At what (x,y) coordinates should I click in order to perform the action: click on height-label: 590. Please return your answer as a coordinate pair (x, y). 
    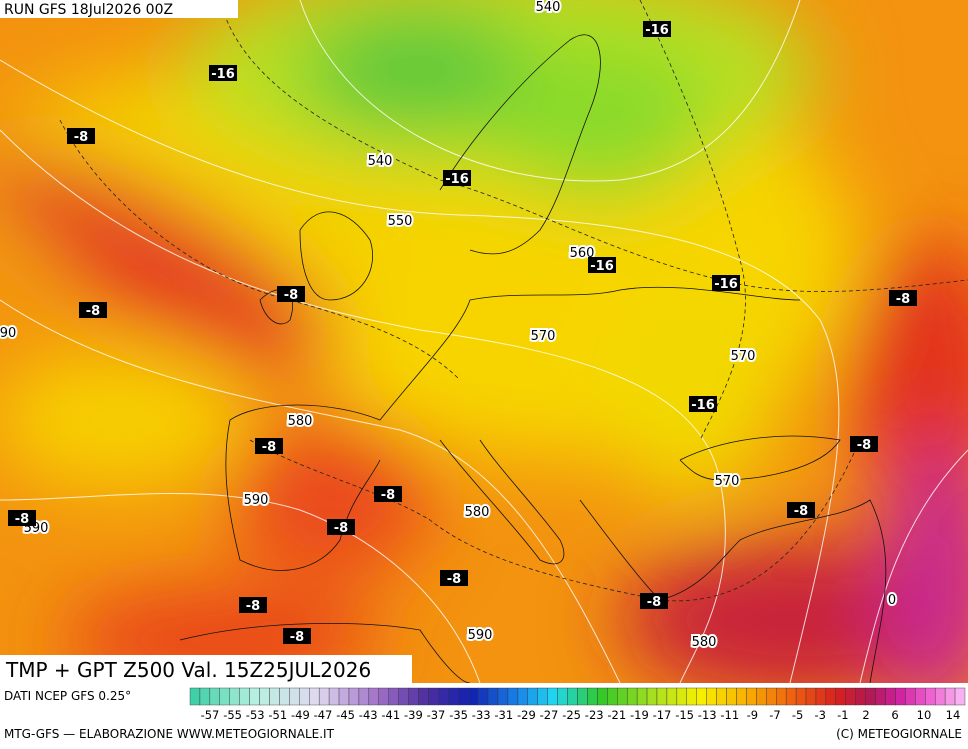
    Looking at the image, I should click on (480, 635).